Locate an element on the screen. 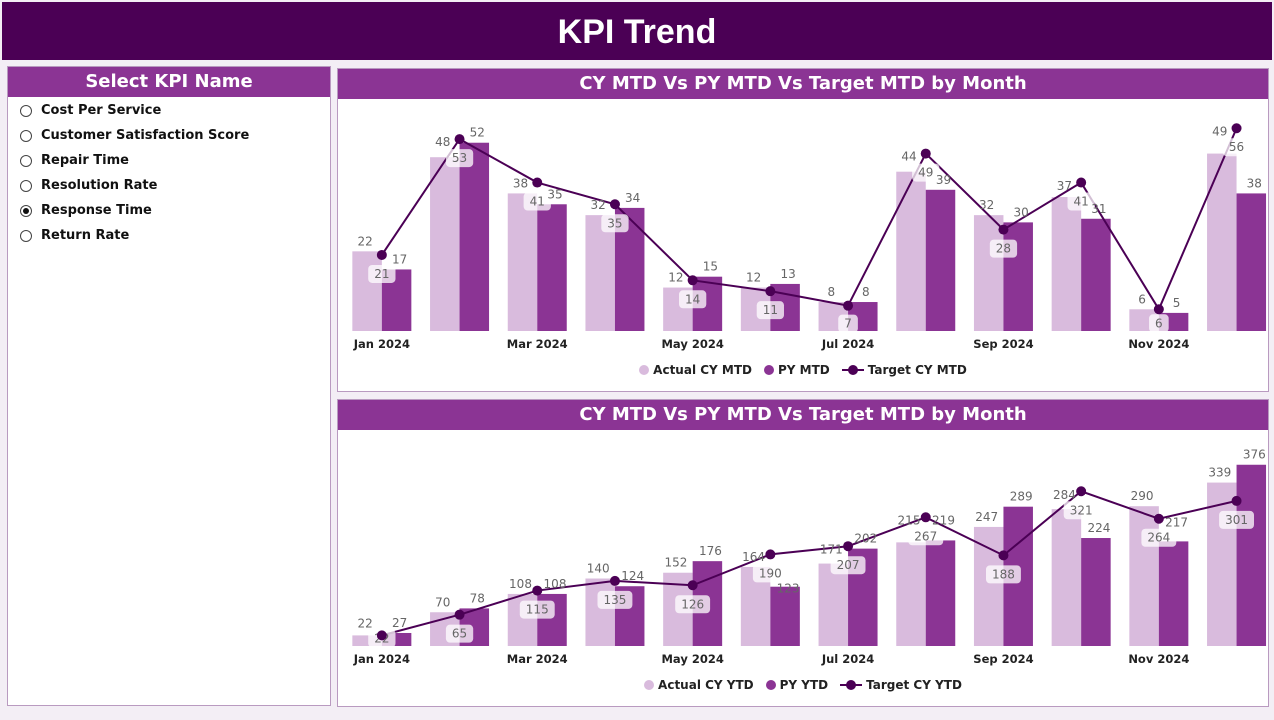 The image size is (1274, 720). data-label-actual: 152 is located at coordinates (675, 563).